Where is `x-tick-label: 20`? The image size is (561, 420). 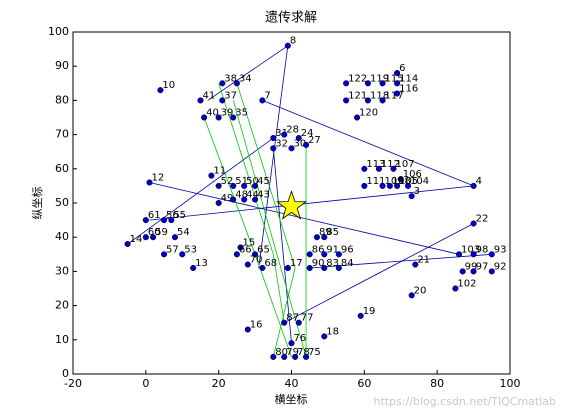
x-tick-label: 20 is located at coordinates (219, 383).